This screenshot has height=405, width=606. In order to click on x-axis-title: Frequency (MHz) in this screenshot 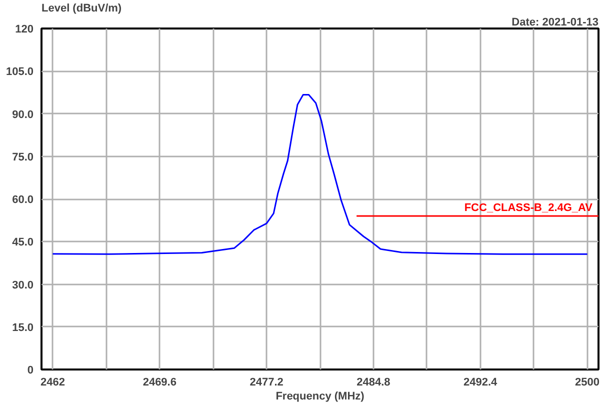, I will do `click(320, 396)`.